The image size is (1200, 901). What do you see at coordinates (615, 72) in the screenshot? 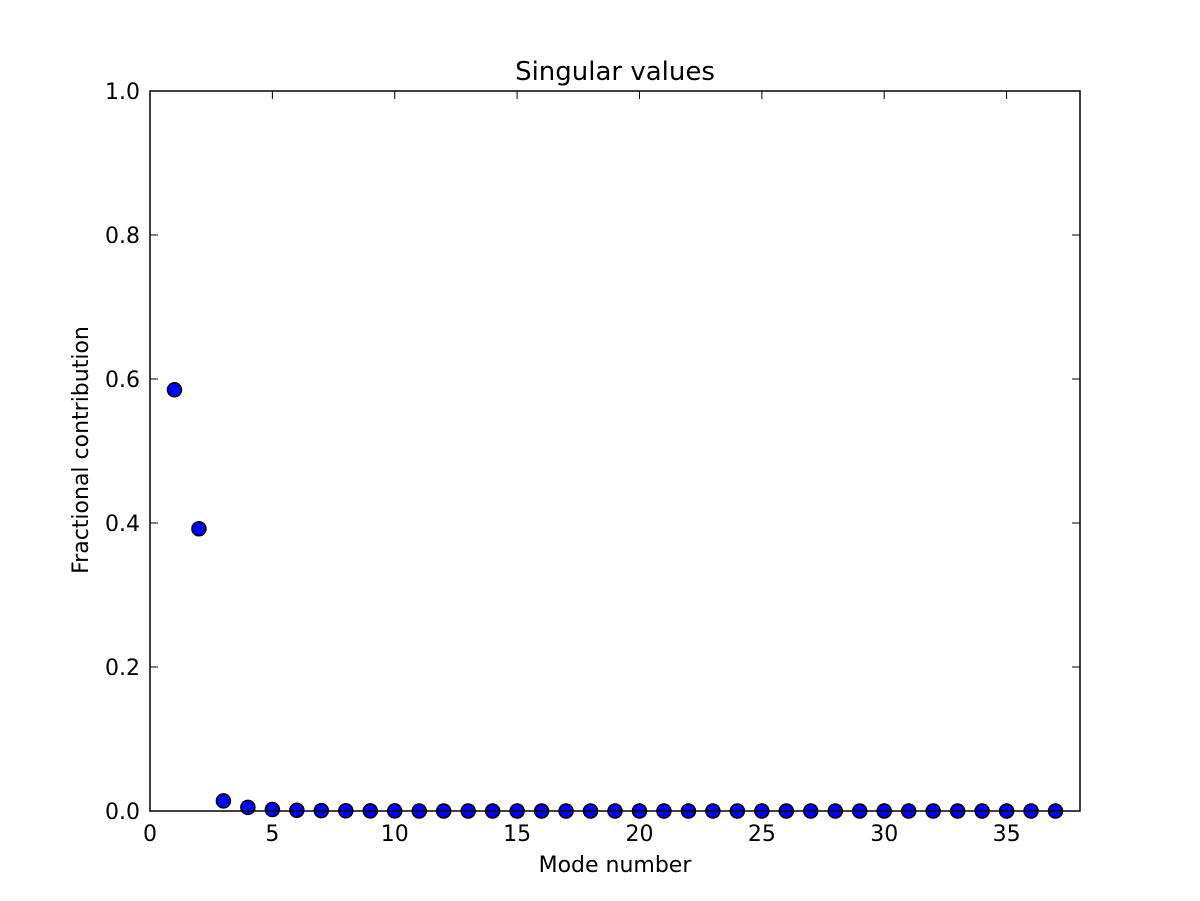
I see `chart-title: Singular values` at bounding box center [615, 72].